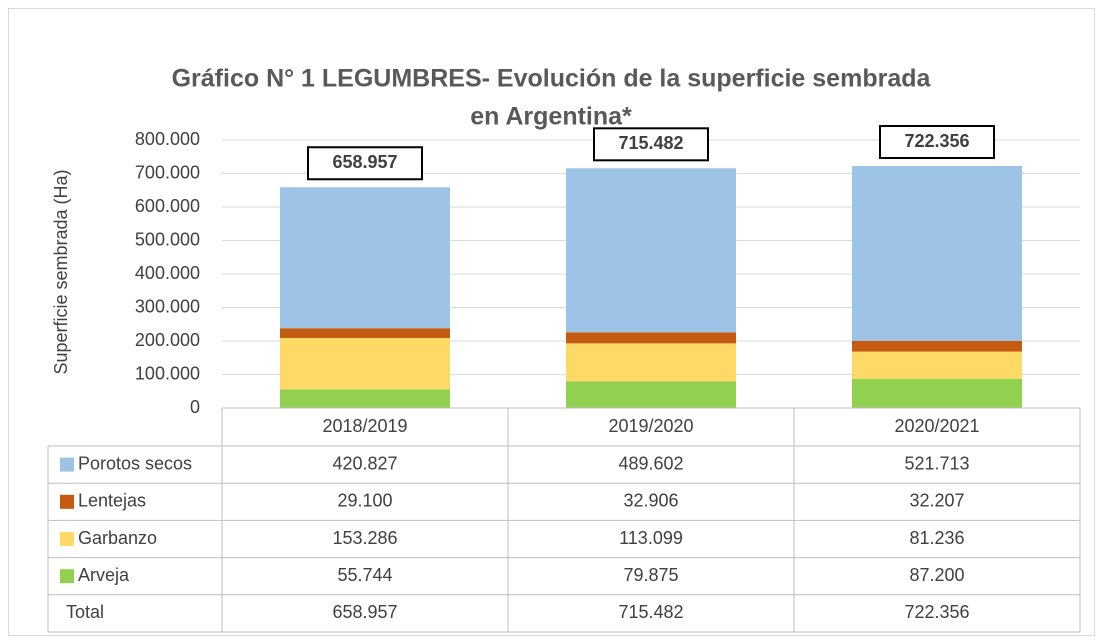 The image size is (1103, 644). I want to click on table-value: 87.200, so click(936, 575).